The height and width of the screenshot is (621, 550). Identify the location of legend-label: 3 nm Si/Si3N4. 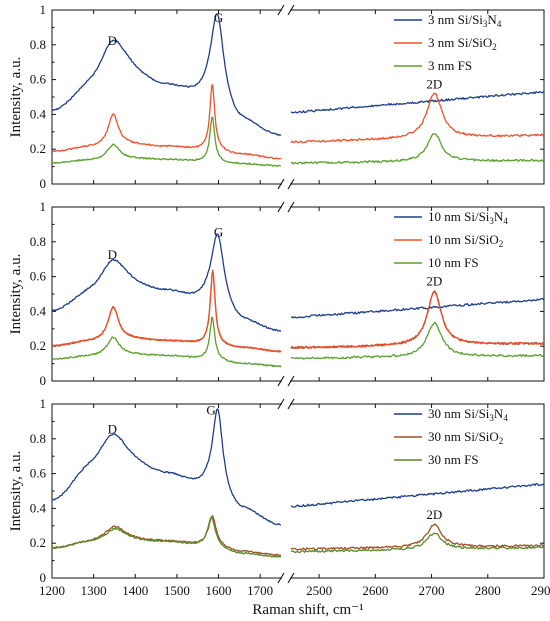
(465, 20).